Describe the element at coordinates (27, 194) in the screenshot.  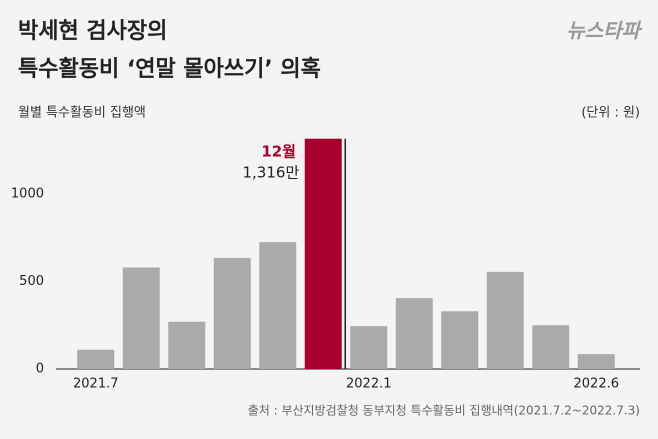
I see `y-tick-label: 1000` at that location.